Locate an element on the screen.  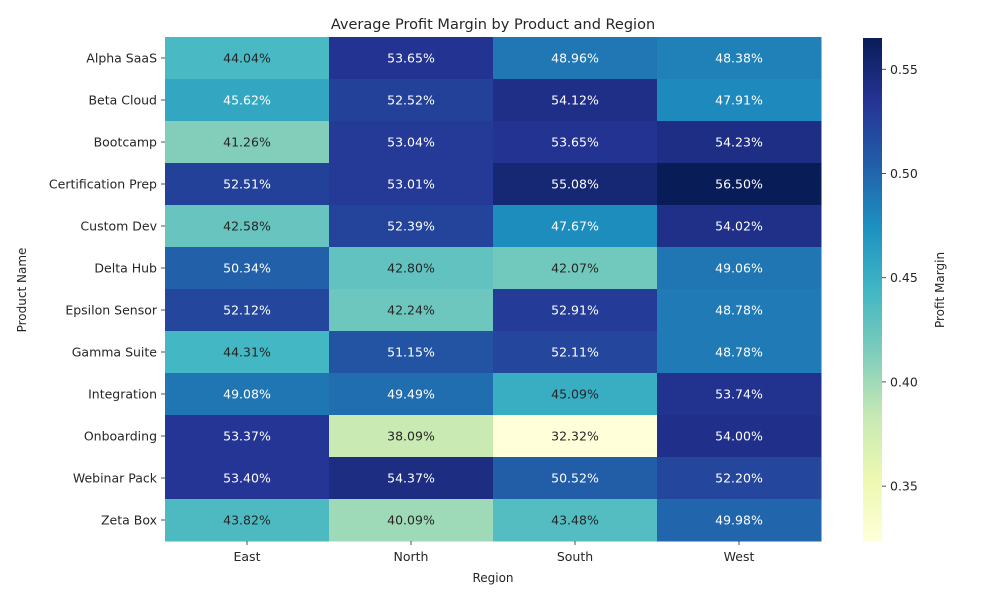
cell-value-label: 52.91% is located at coordinates (575, 310).